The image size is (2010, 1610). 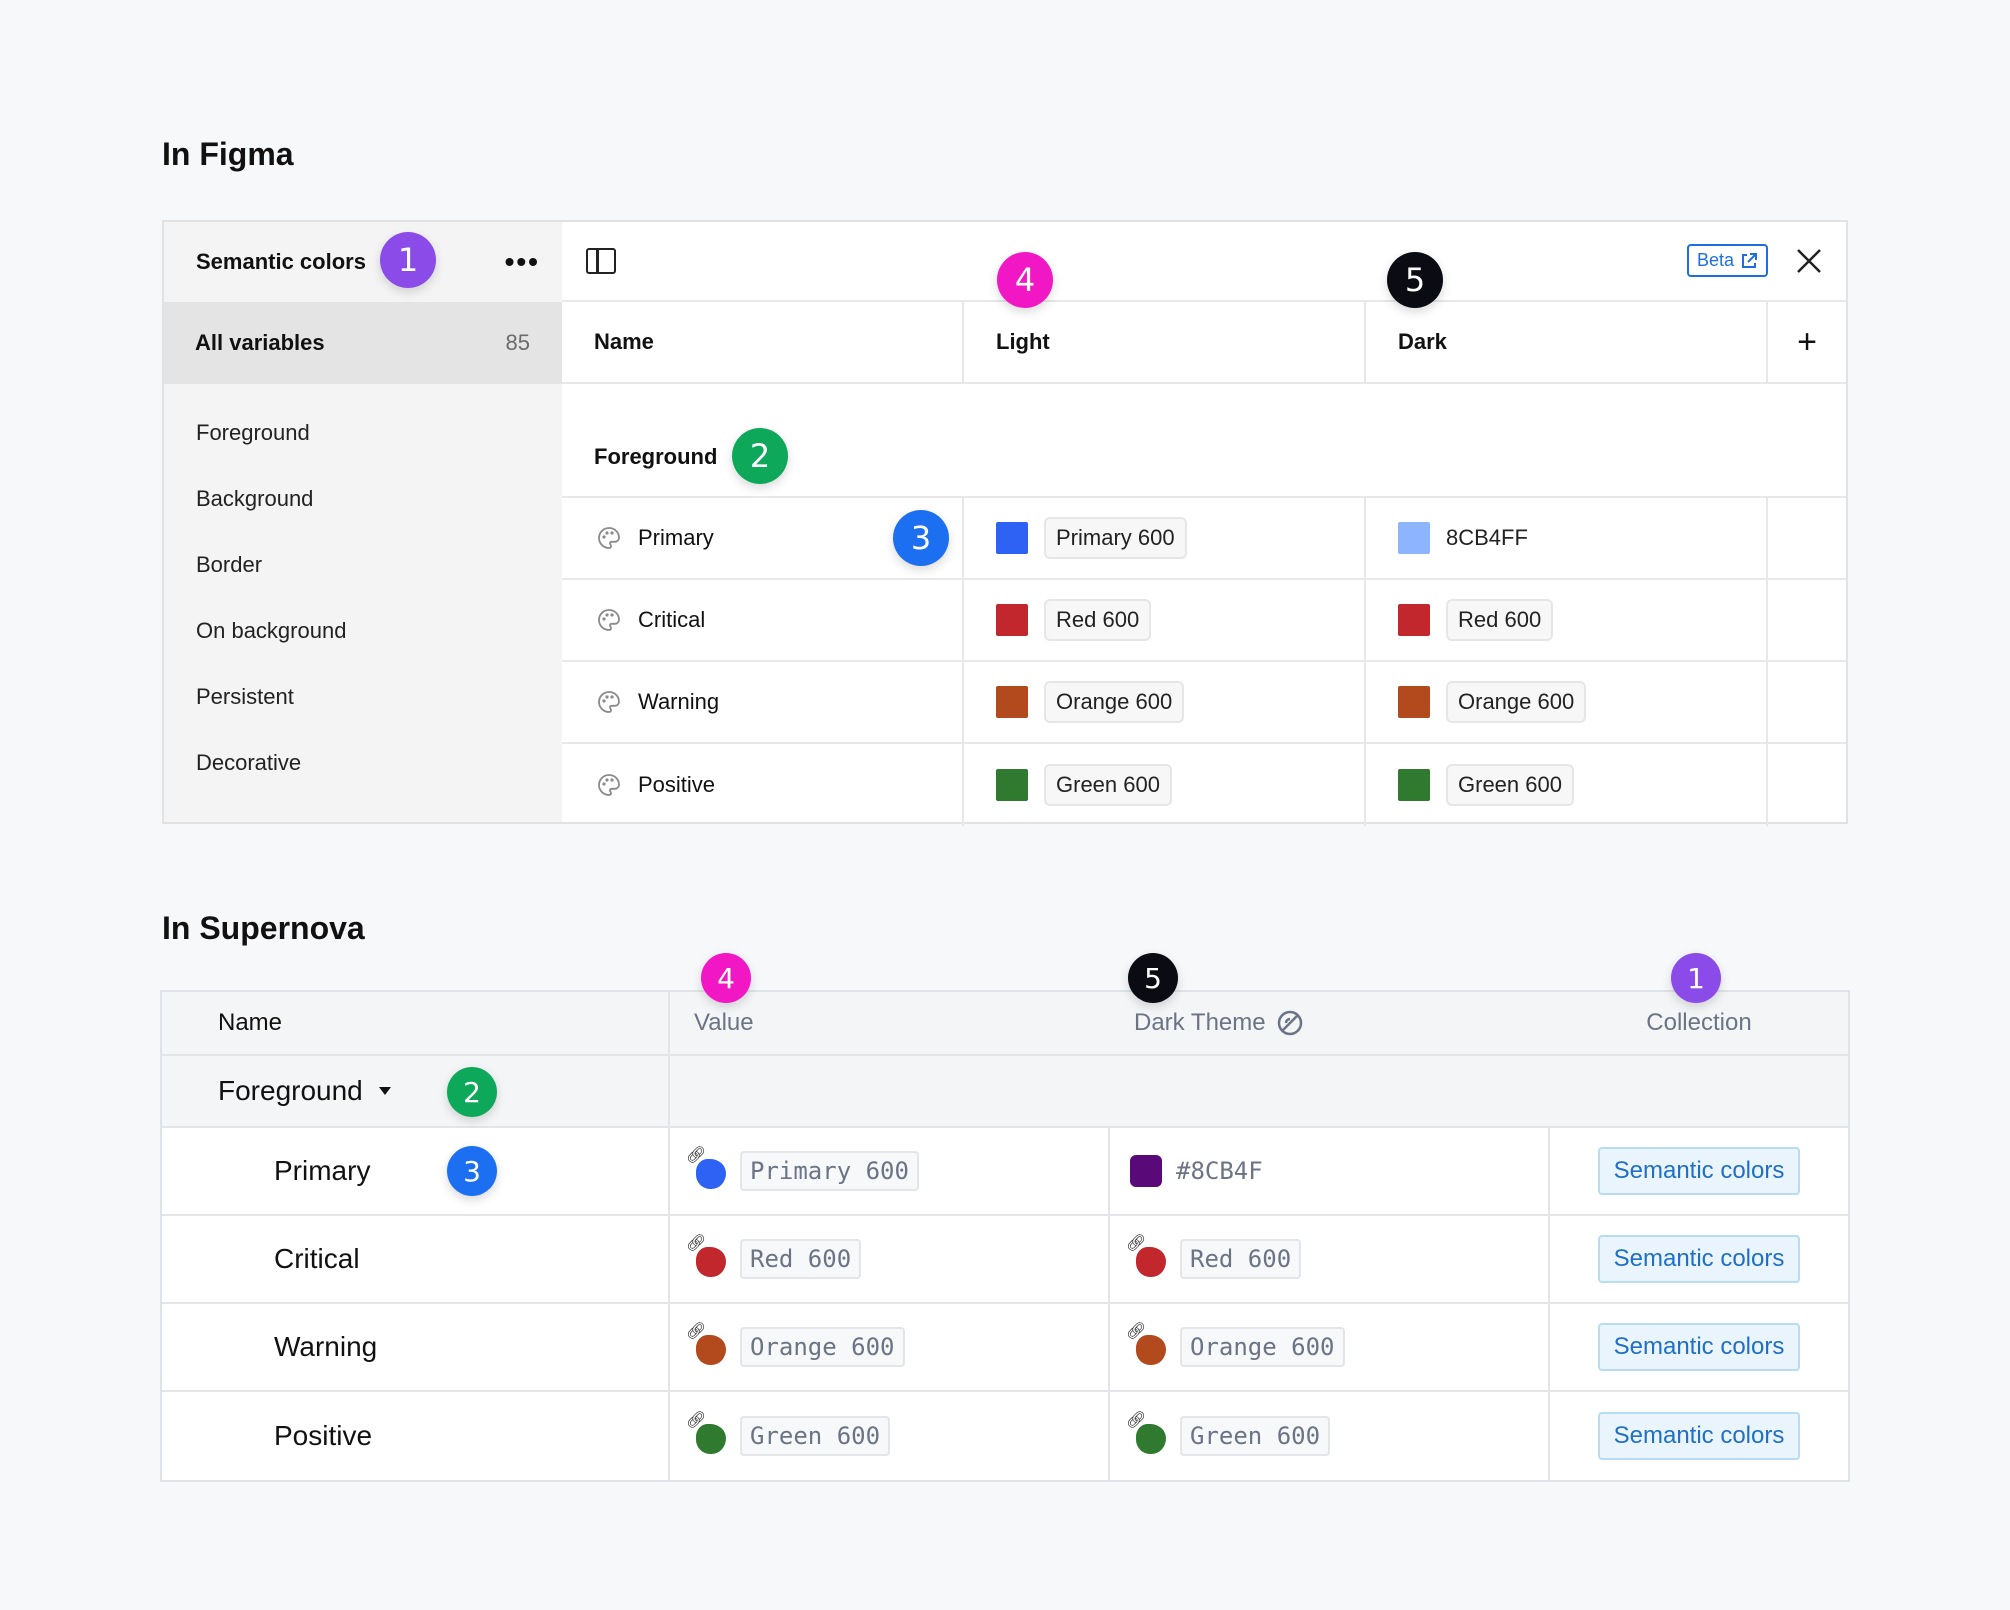 I want to click on sidebar-toggle-icon, so click(x=601, y=261).